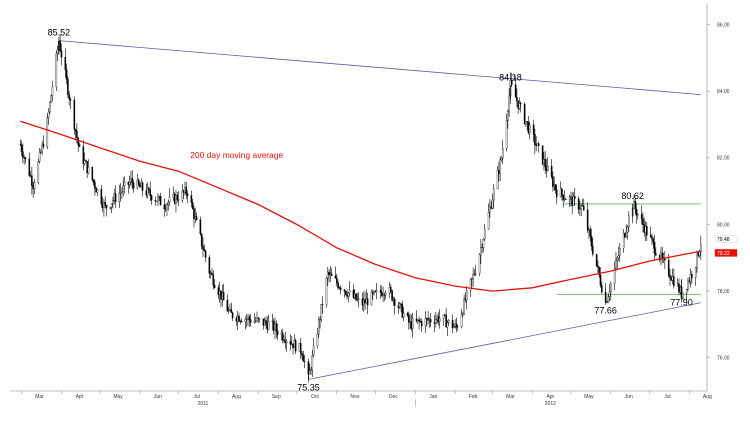  I want to click on trough-label: 77.66, so click(605, 310).